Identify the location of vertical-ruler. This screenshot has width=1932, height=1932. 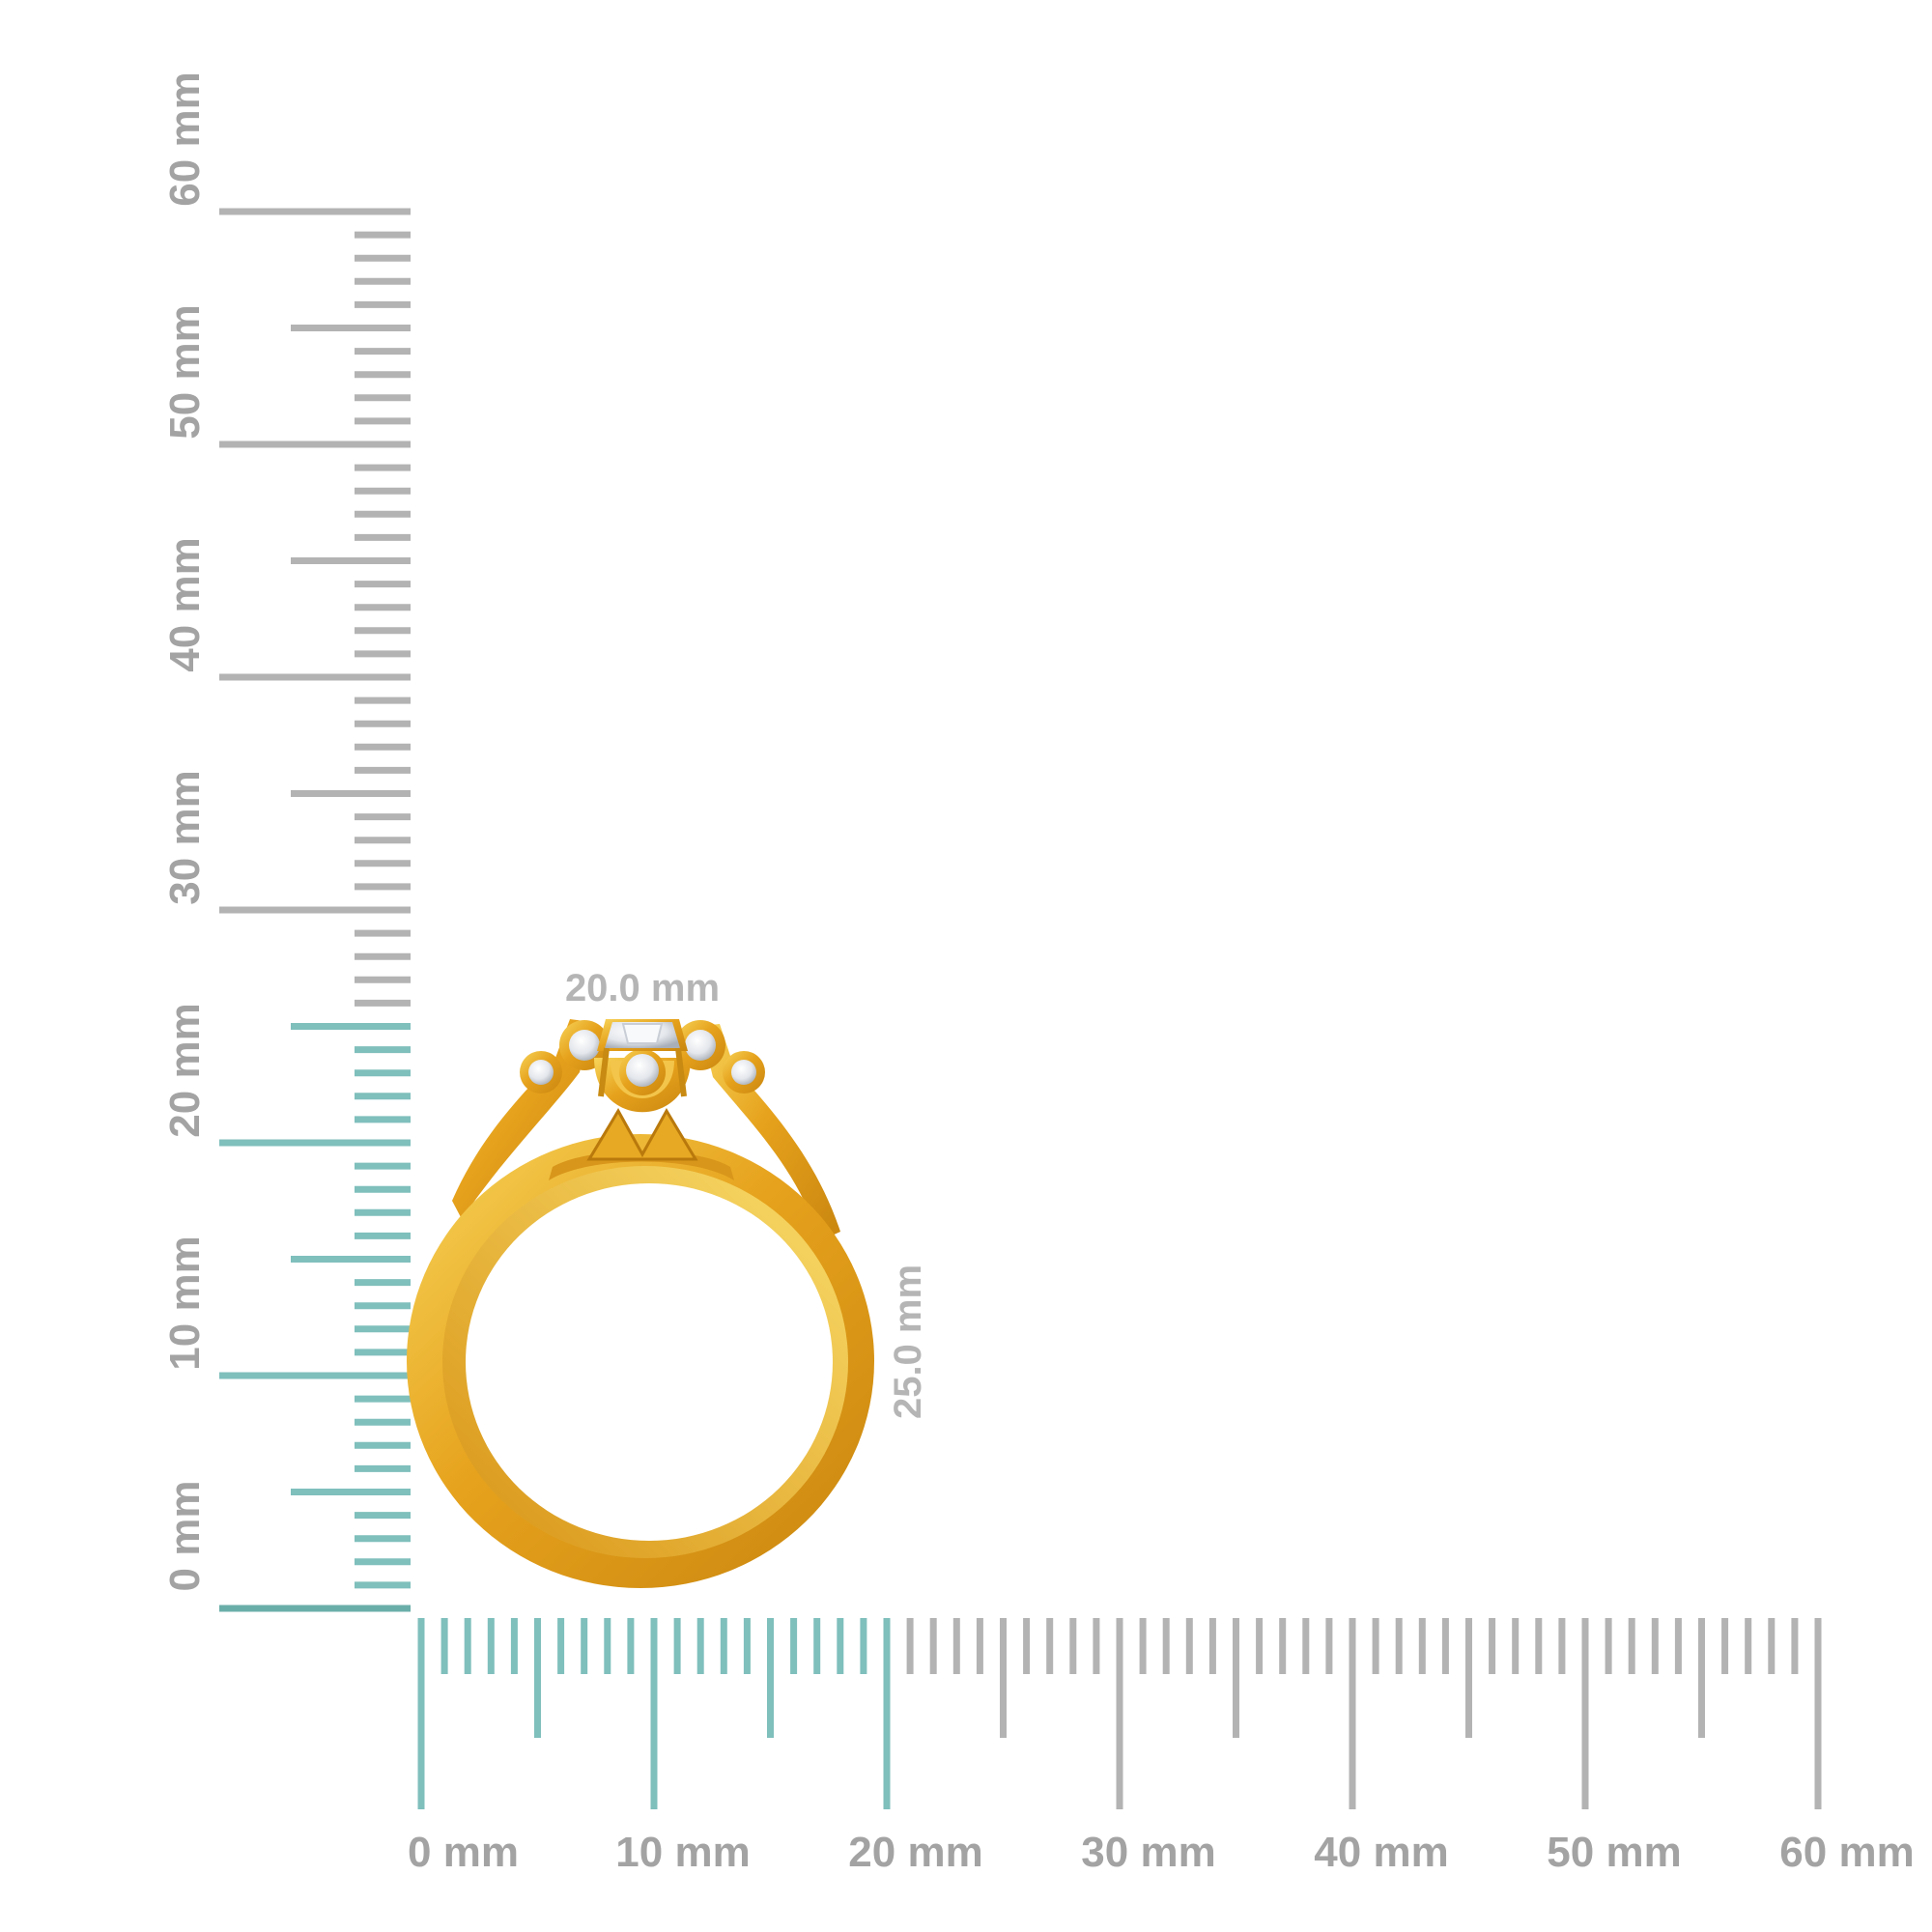
(315, 910).